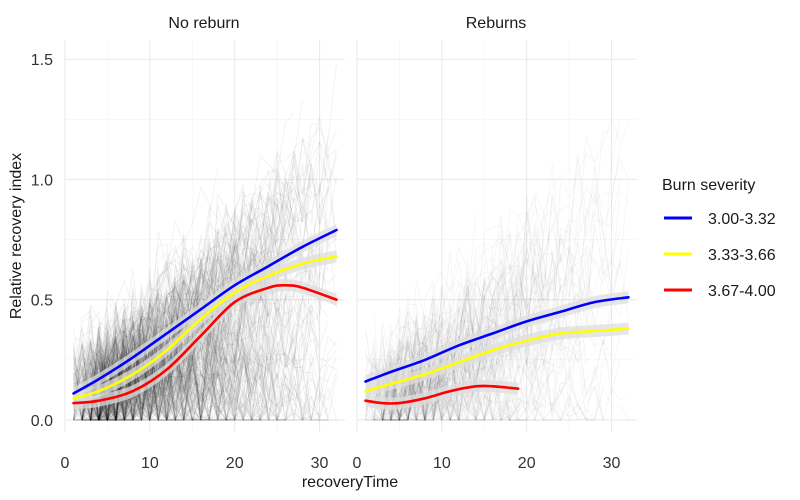 This screenshot has width=800, height=500. I want to click on y-tick-label: 1.5, so click(42, 60).